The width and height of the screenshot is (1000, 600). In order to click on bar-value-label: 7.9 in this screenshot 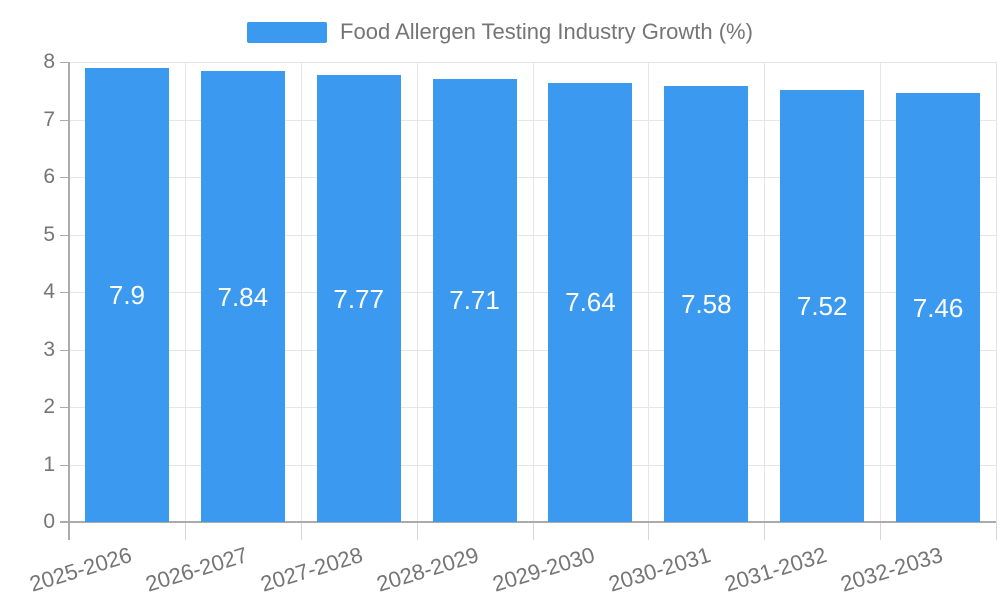, I will do `click(127, 294)`.